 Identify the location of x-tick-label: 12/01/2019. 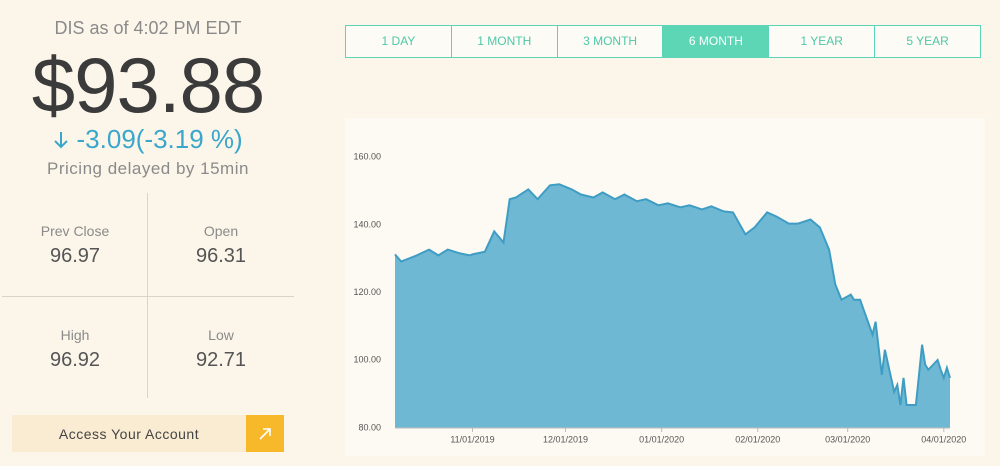
(565, 439).